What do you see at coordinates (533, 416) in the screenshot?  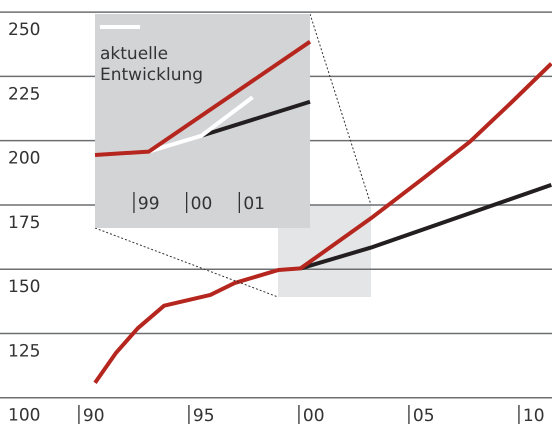 I see `x-tick-label: 10` at bounding box center [533, 416].